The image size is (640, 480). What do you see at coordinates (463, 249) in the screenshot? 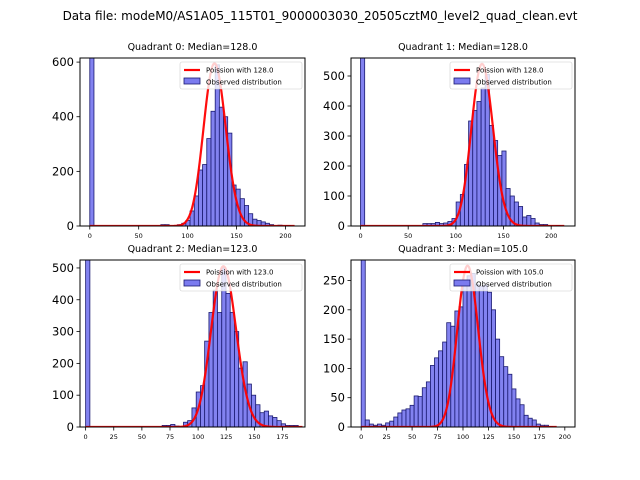
I see `subplot-title: Quadrant 3: Median=105.0` at bounding box center [463, 249].